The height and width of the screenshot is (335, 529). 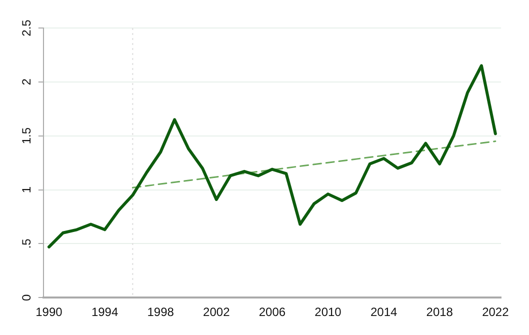 What do you see at coordinates (160, 312) in the screenshot?
I see `x-tick-label: 1998` at bounding box center [160, 312].